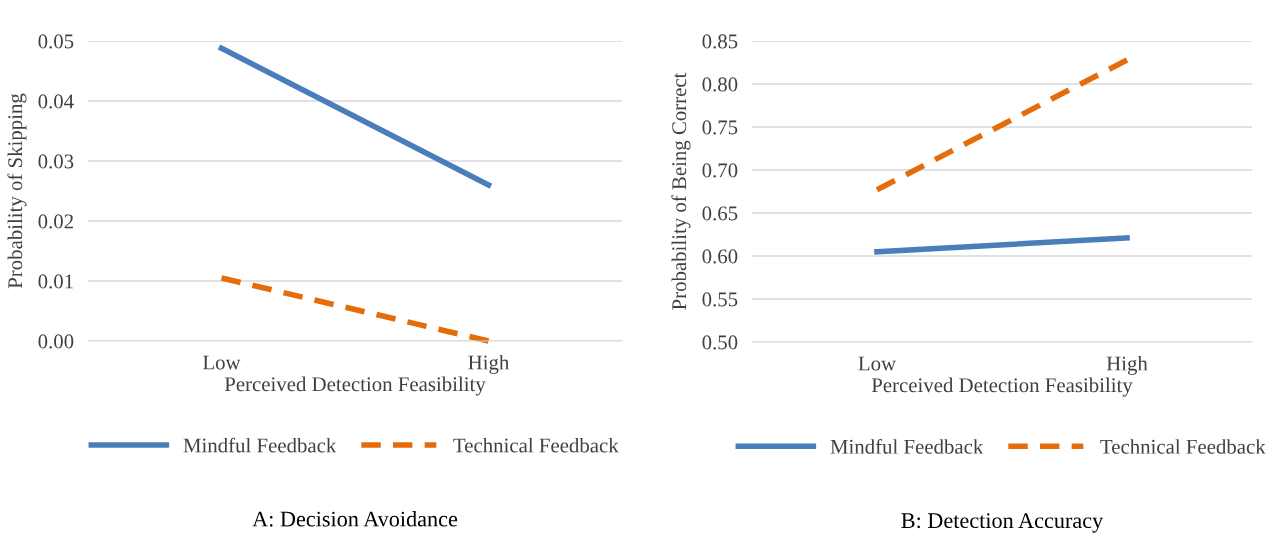  Describe the element at coordinates (56, 161) in the screenshot. I see `y-tick-label: 0.03` at that location.